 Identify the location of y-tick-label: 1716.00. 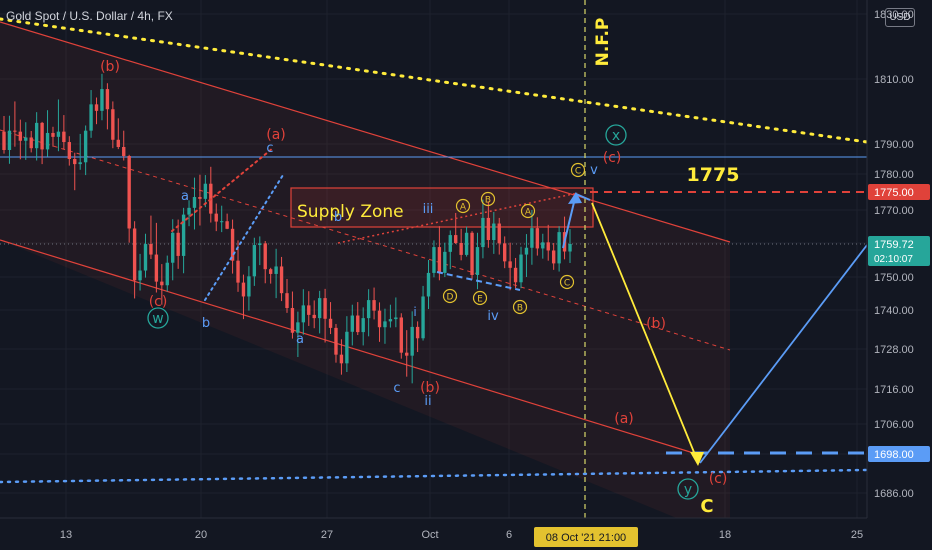
(894, 390).